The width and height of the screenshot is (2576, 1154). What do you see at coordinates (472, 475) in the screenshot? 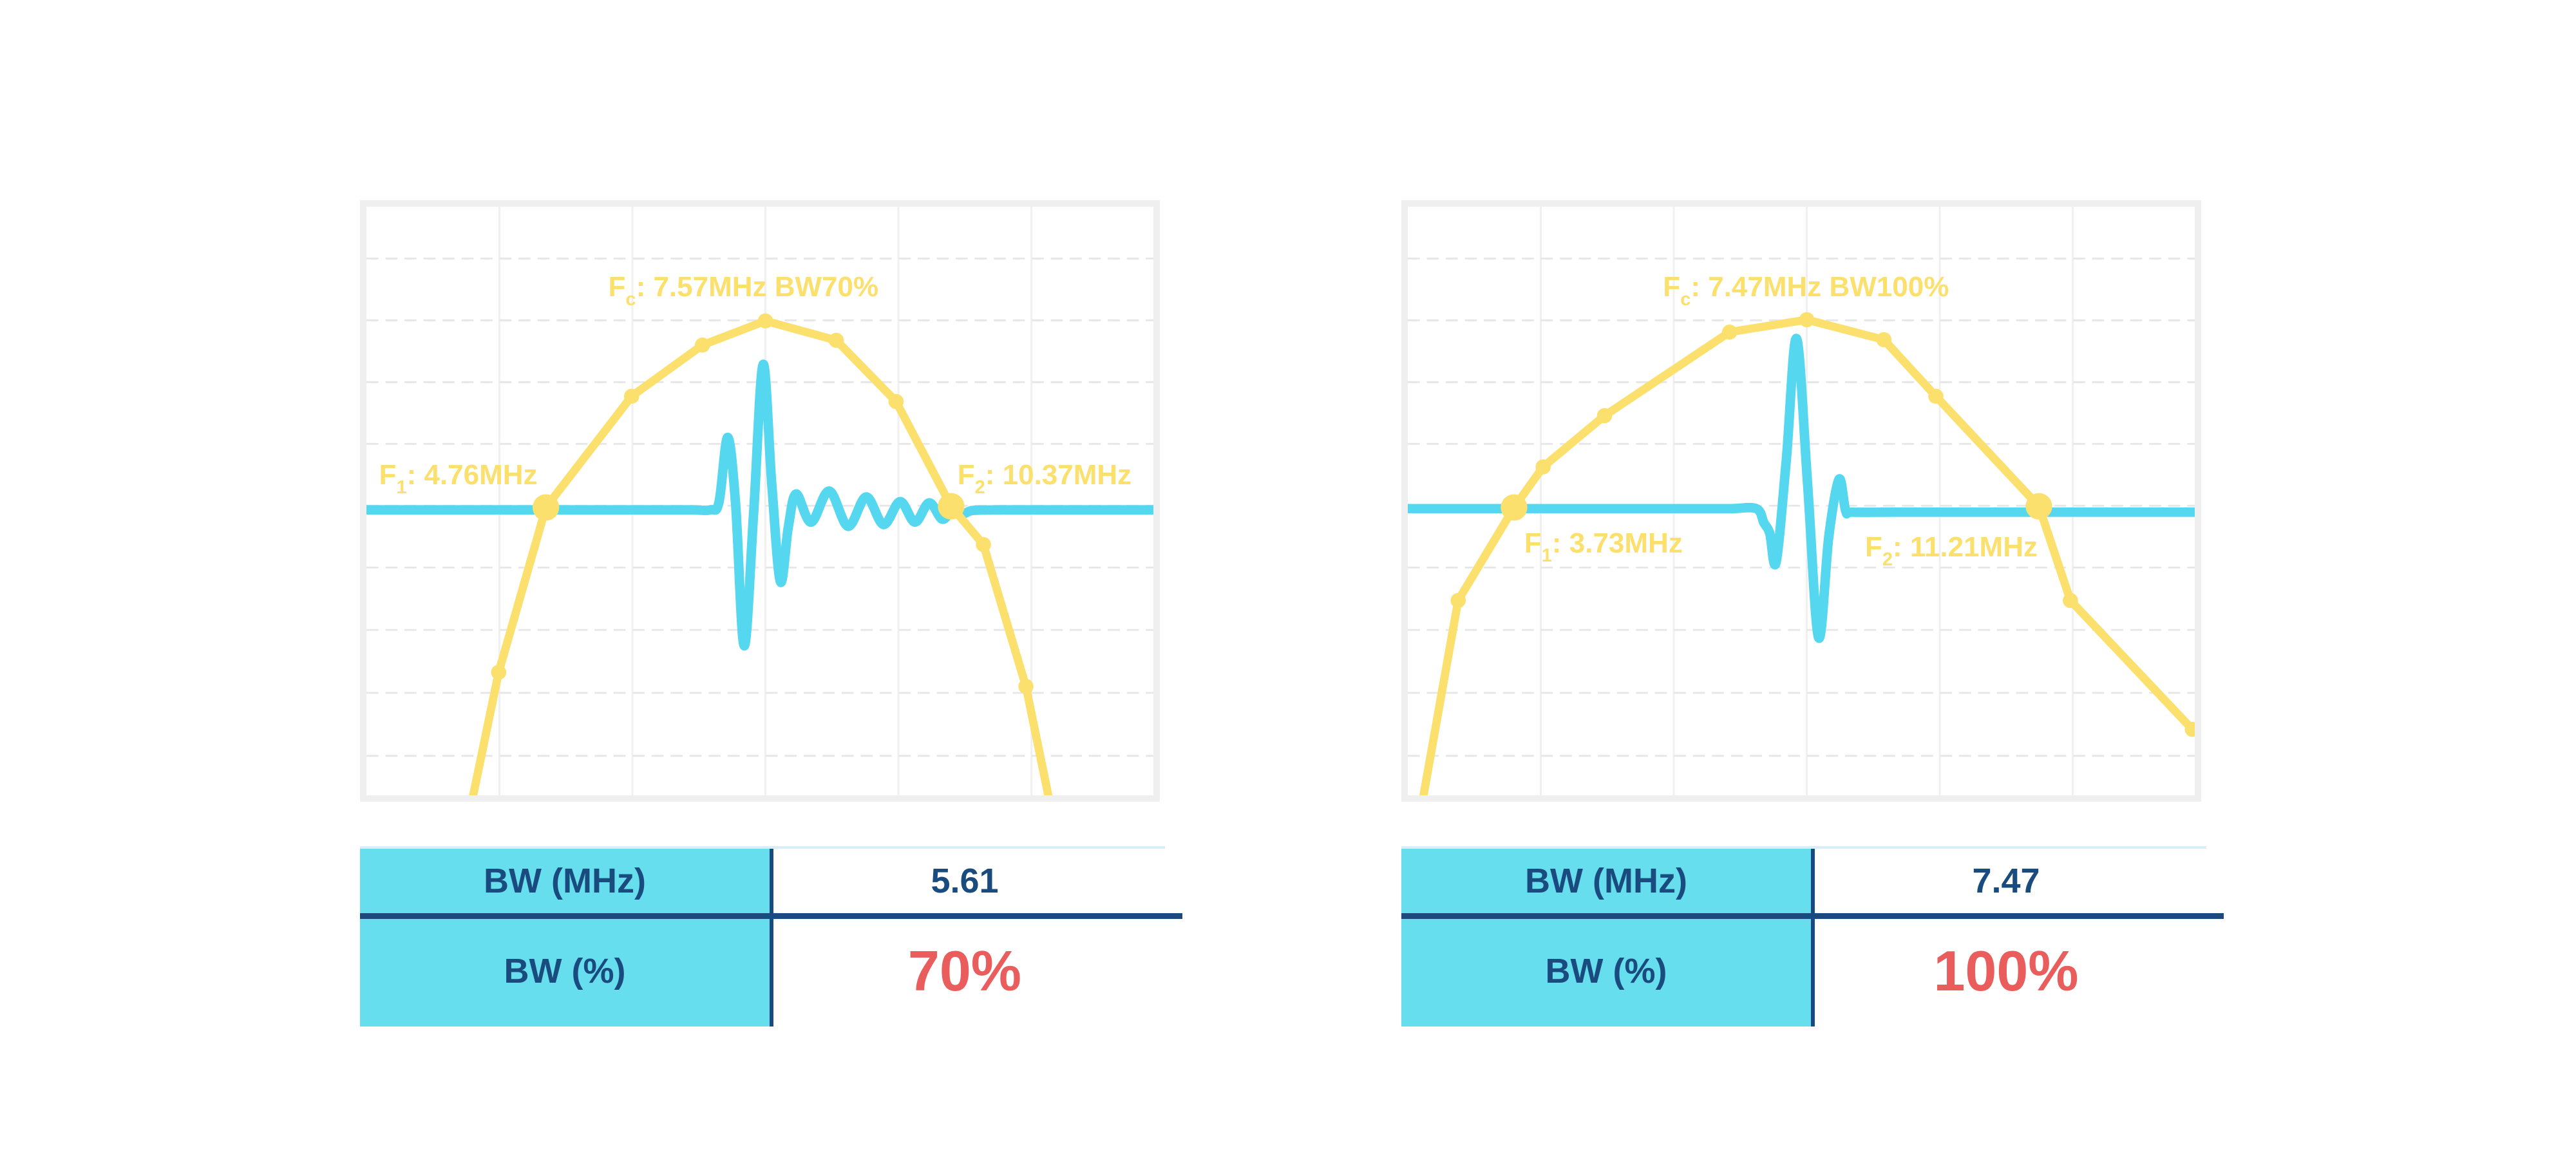
I see `f1-annotation-text: : 4.76MHz` at bounding box center [472, 475].